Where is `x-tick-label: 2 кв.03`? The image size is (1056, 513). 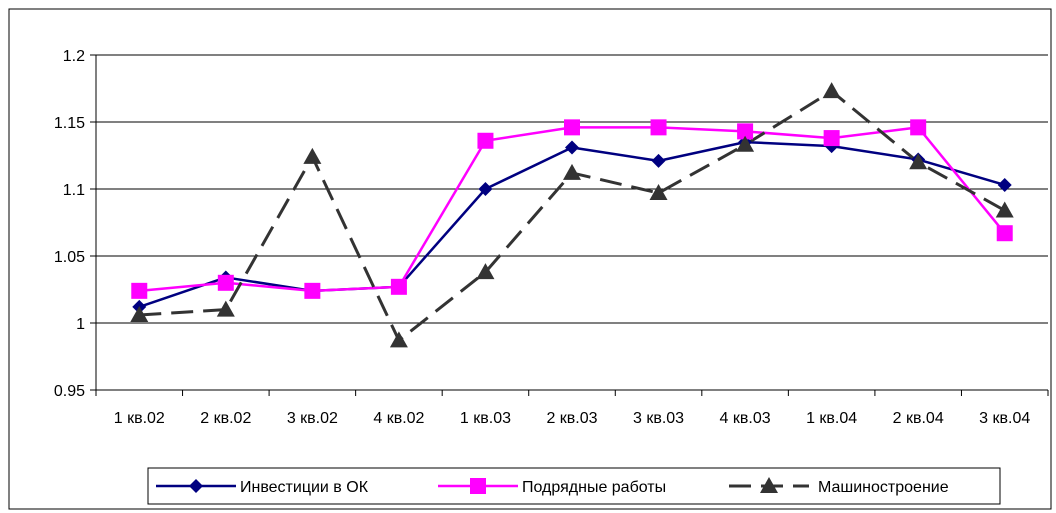 x-tick-label: 2 кв.03 is located at coordinates (571, 418).